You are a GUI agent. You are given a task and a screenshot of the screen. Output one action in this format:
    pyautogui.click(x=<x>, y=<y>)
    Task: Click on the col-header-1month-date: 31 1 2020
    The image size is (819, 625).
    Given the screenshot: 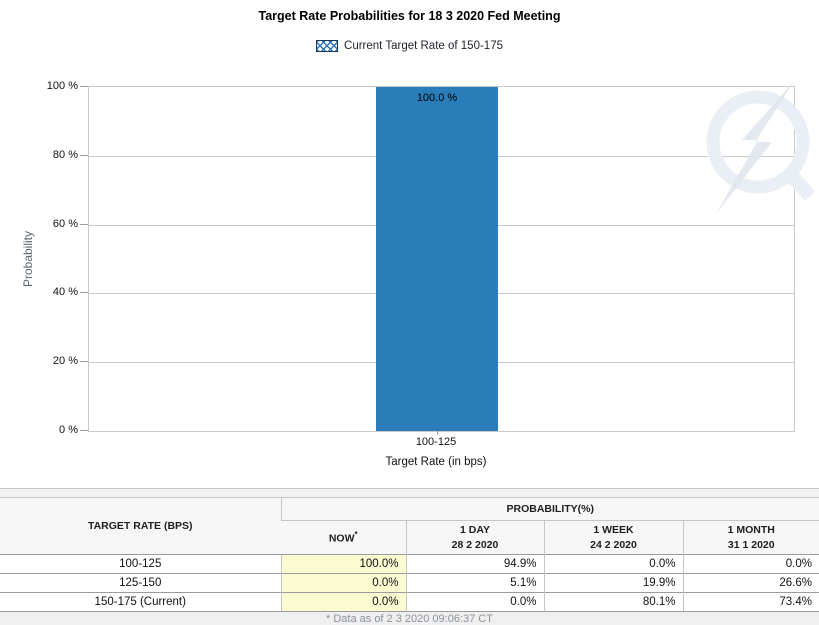 What is the action you would take?
    pyautogui.click(x=751, y=544)
    